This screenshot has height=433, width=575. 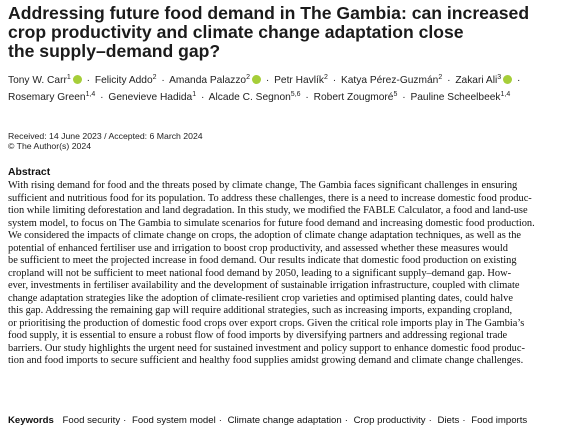 I want to click on author: Tony W. Carr1, so click(x=46, y=80).